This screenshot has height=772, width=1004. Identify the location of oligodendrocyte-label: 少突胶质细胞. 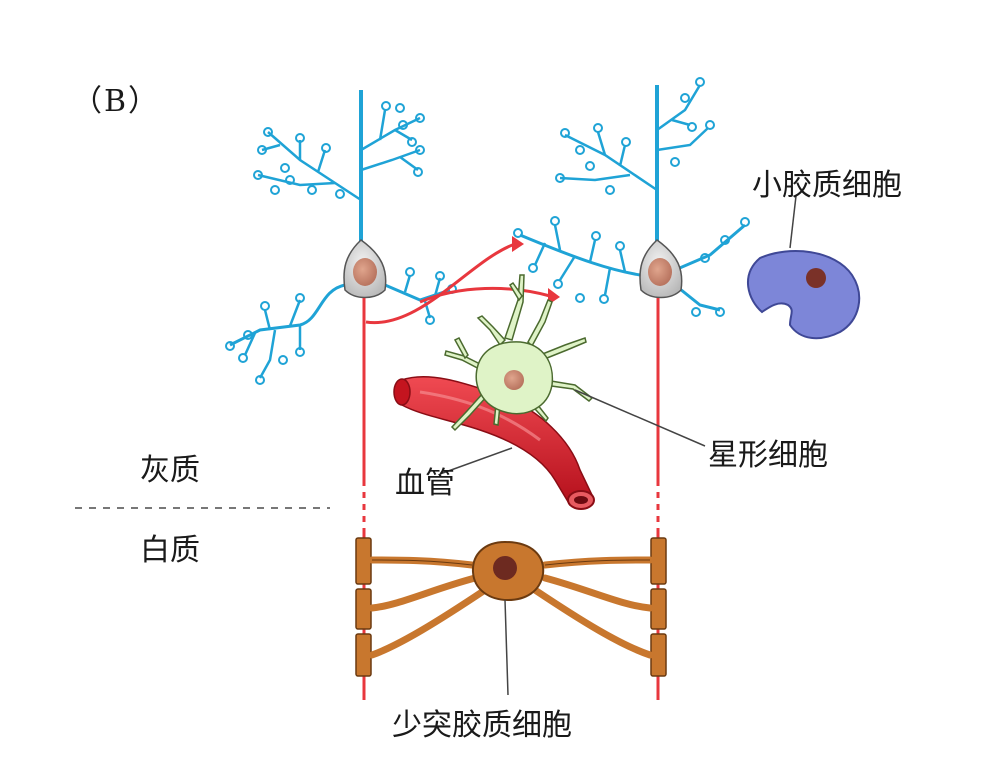
(482, 725).